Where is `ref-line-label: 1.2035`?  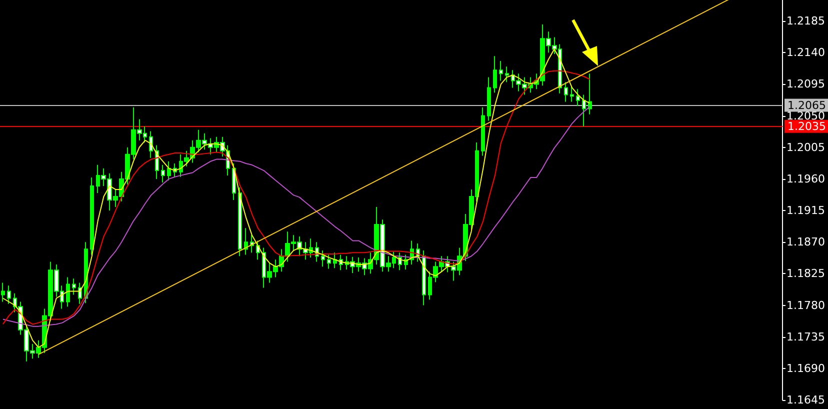 ref-line-label: 1.2035 is located at coordinates (807, 126).